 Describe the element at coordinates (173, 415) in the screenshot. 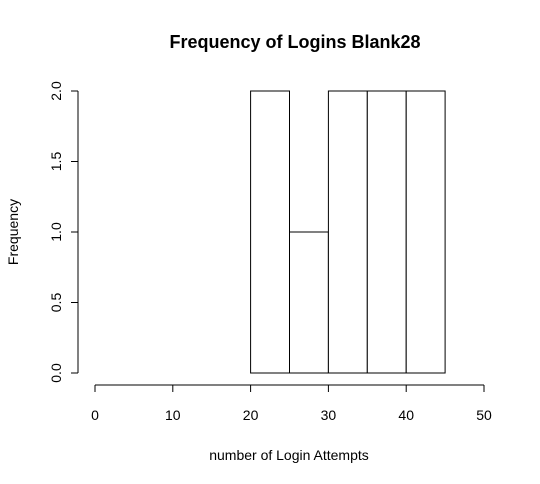

I see `x-tick-label-10: 10` at that location.